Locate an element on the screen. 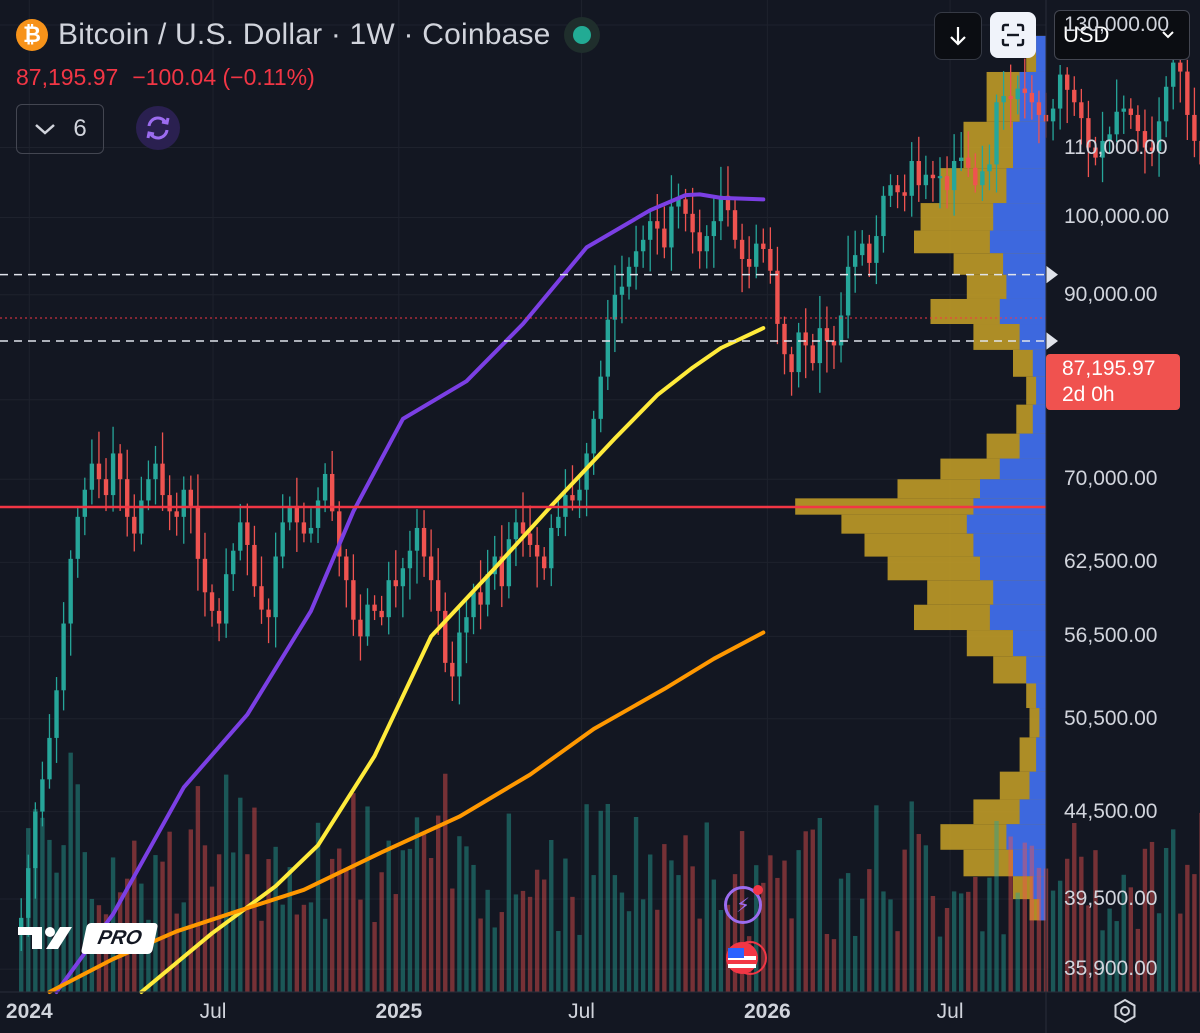 This screenshot has width=1200, height=1033. download-button is located at coordinates (958, 36).